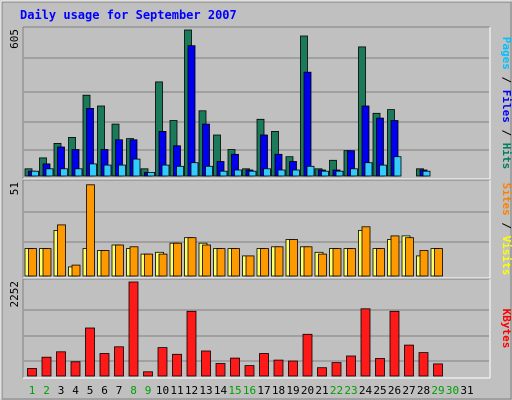  What do you see at coordinates (437, 390) in the screenshot?
I see `x-tick-label-day-29: 29` at bounding box center [437, 390].